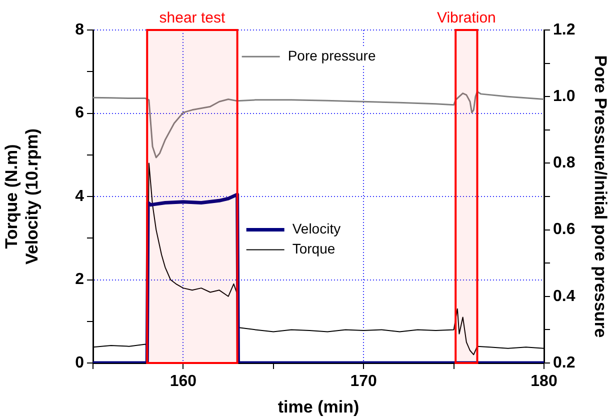  I want to click on x-tick-label: 160, so click(183, 381).